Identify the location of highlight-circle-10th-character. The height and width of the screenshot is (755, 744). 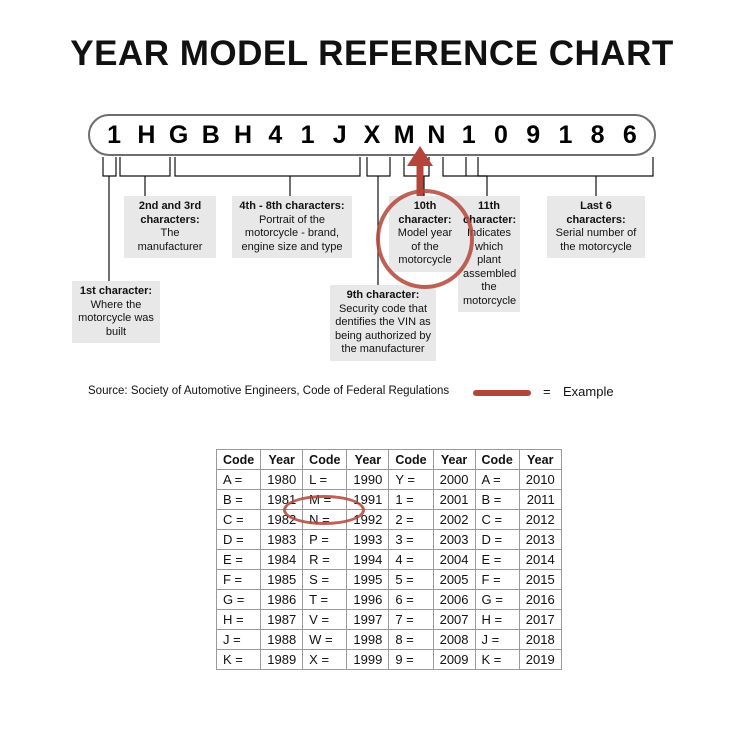
(425, 239).